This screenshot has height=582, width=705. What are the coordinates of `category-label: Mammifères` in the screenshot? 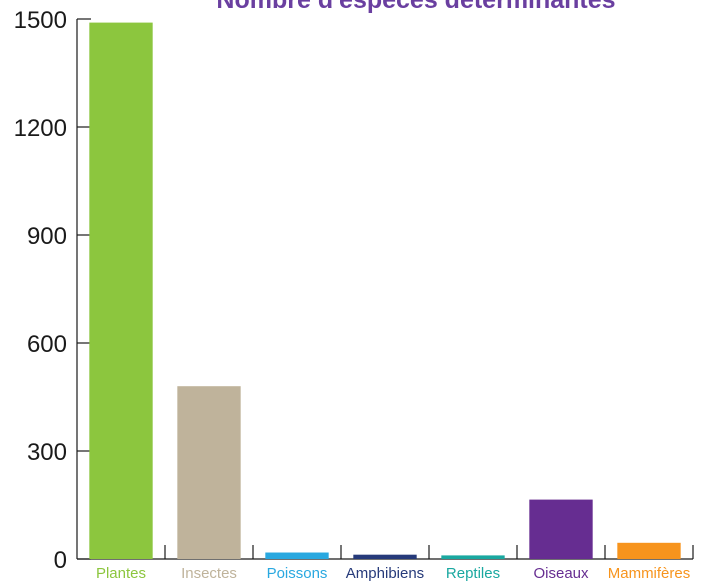 It's located at (649, 573).